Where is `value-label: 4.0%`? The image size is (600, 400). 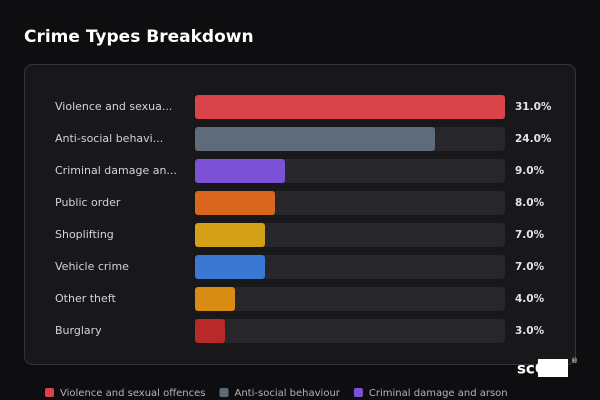 value-label: 4.0% is located at coordinates (530, 299).